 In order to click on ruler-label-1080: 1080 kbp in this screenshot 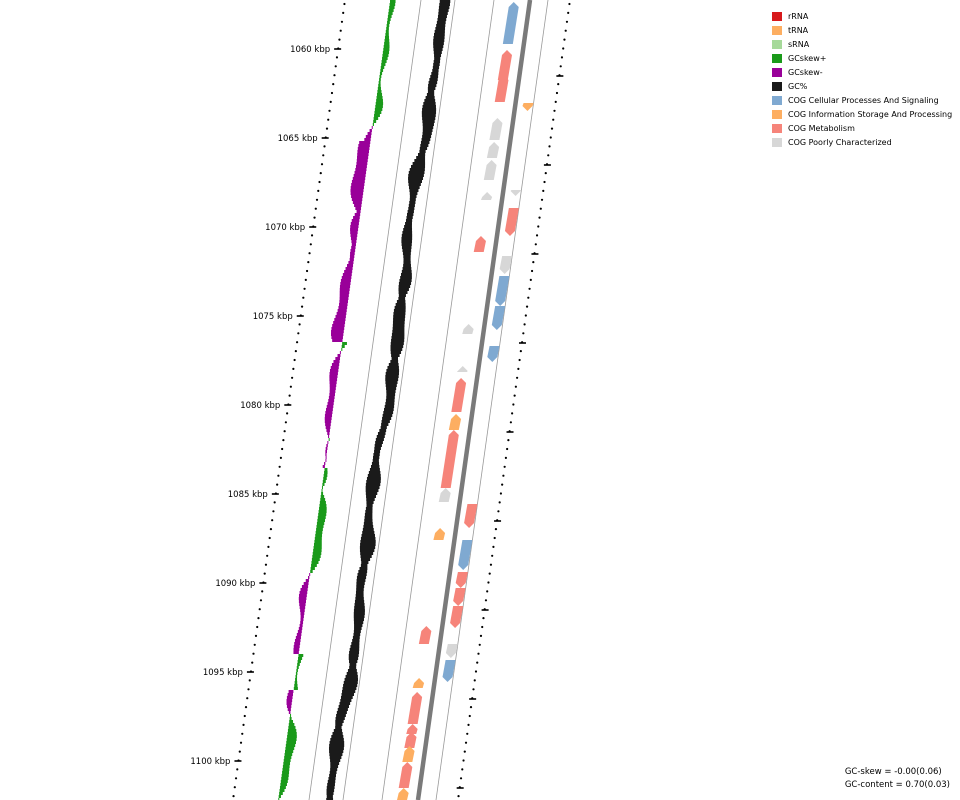, I will do `click(260, 406)`.